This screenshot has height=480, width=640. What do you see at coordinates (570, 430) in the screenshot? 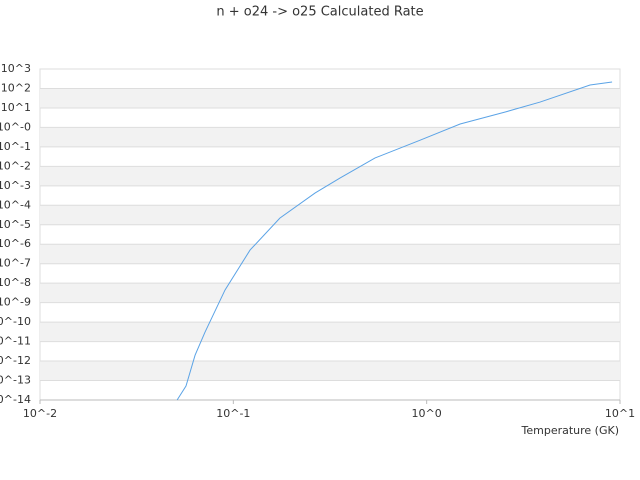
I see `x-axis-label: Temperature (GK)` at bounding box center [570, 430].